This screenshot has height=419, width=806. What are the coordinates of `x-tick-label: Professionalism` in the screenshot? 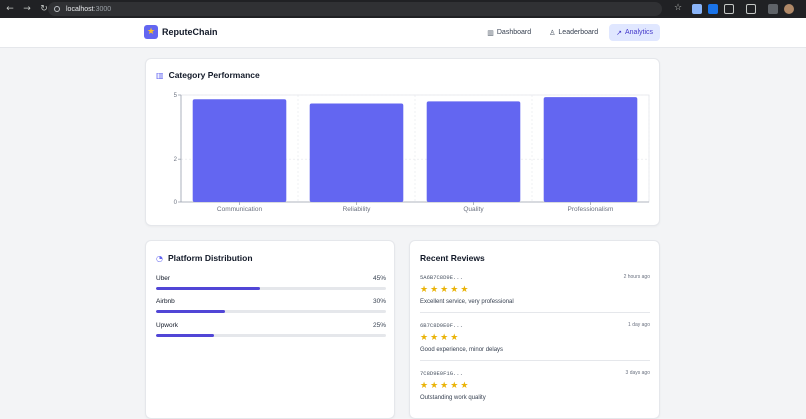 It's located at (591, 209).